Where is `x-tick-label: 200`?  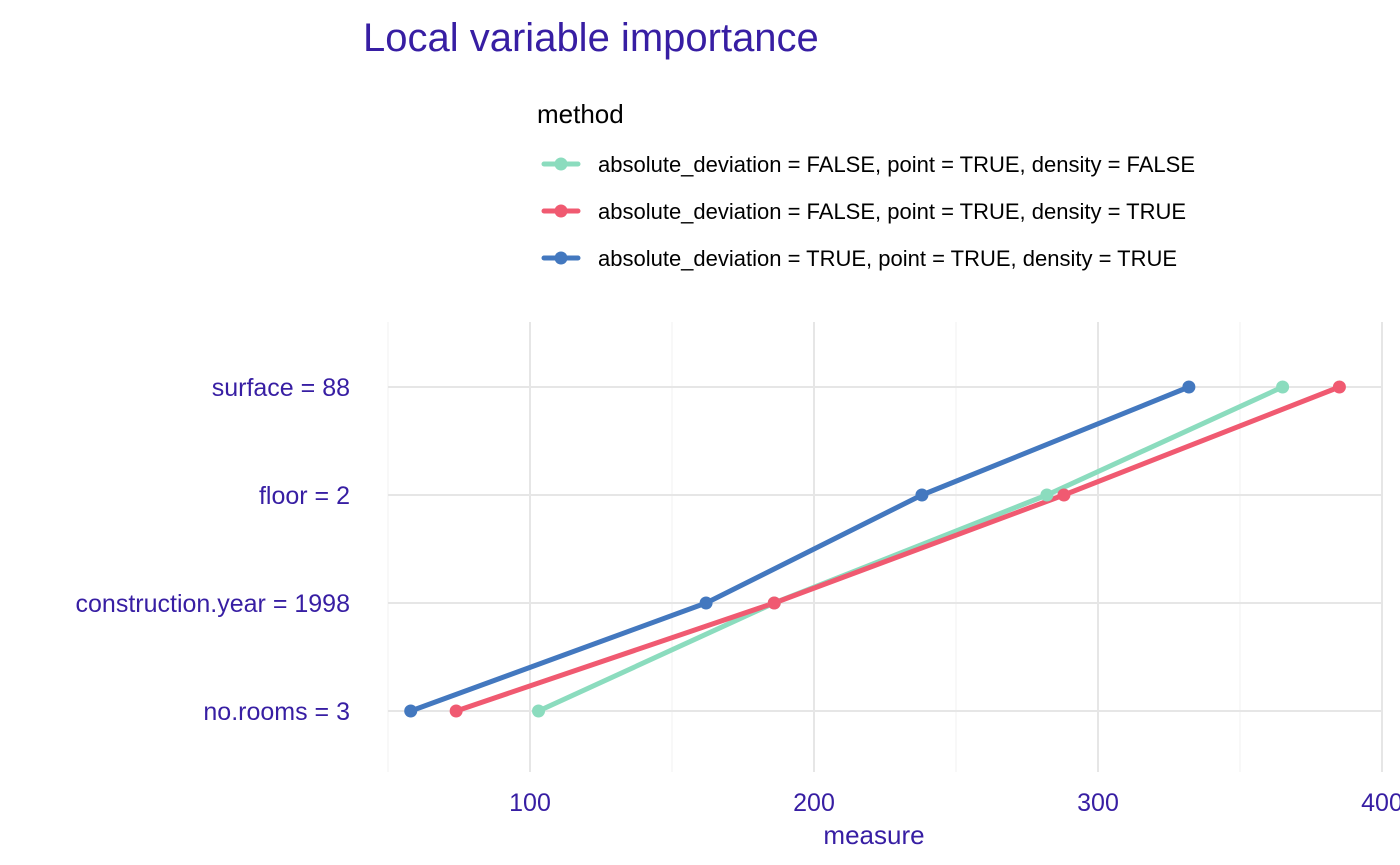
x-tick-label: 200 is located at coordinates (814, 803).